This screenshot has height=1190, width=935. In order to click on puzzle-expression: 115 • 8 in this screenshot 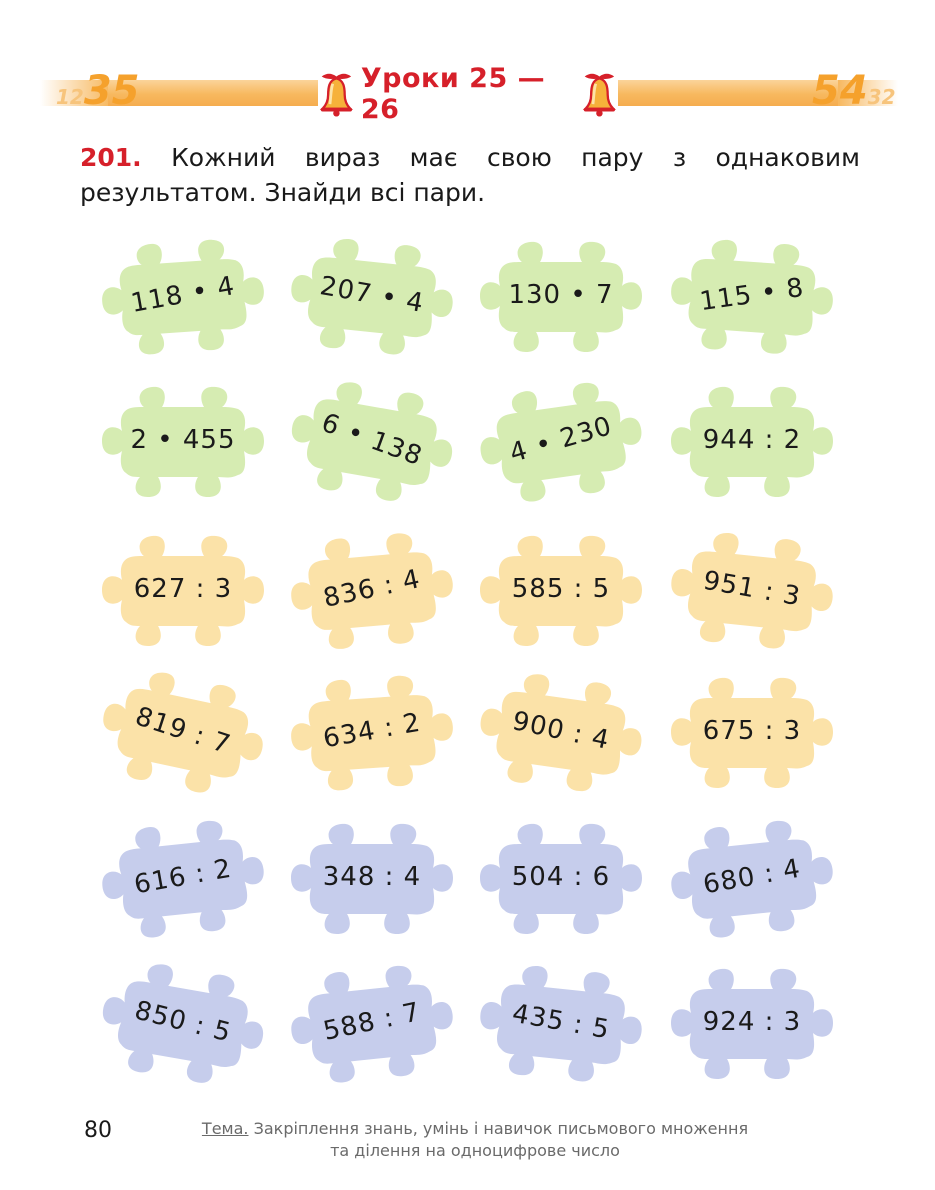, I will do `click(752, 295)`.